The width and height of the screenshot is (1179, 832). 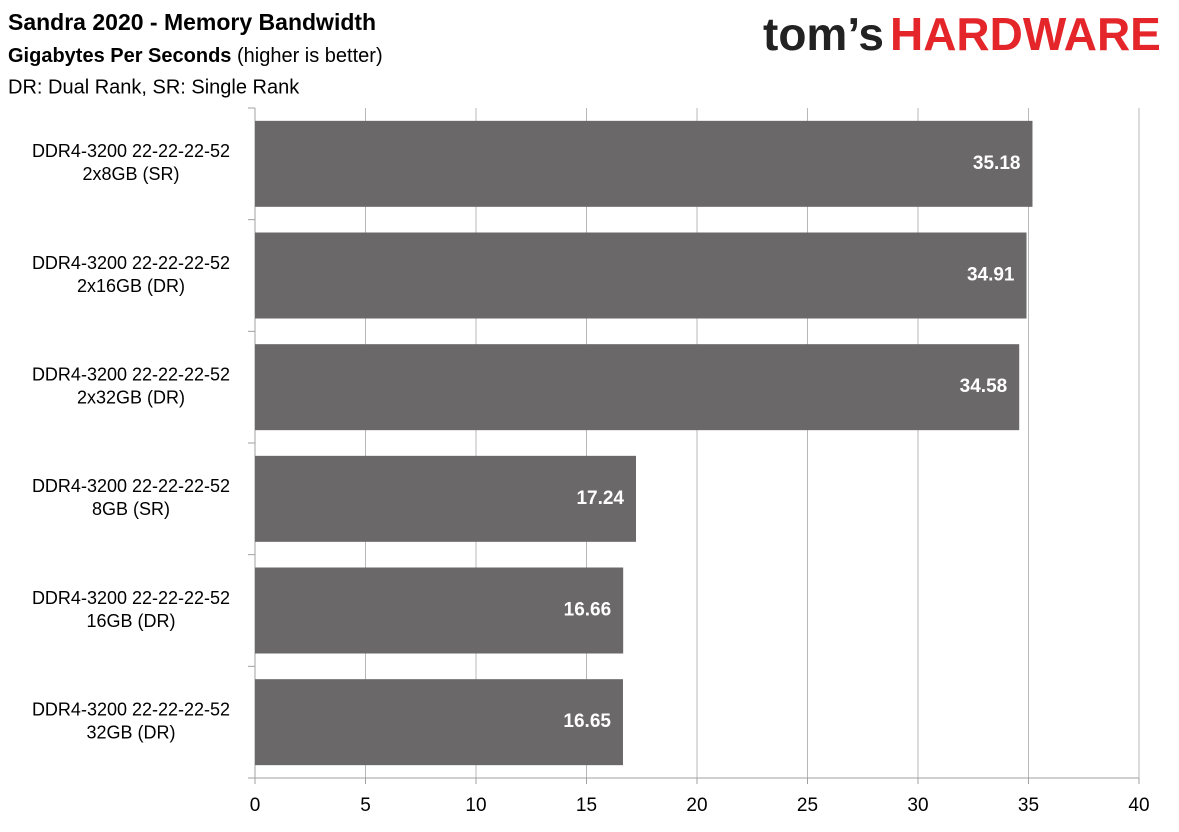 I want to click on subtitle-extra: (higher is better), so click(x=310, y=56).